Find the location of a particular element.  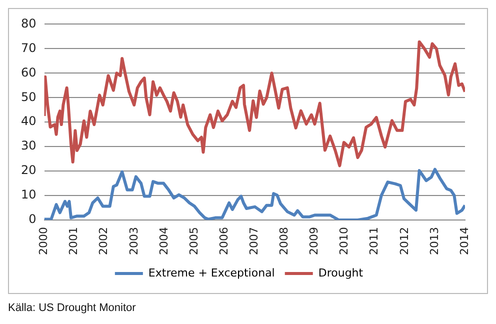

y-tick-label: 40 is located at coordinates (28, 121).